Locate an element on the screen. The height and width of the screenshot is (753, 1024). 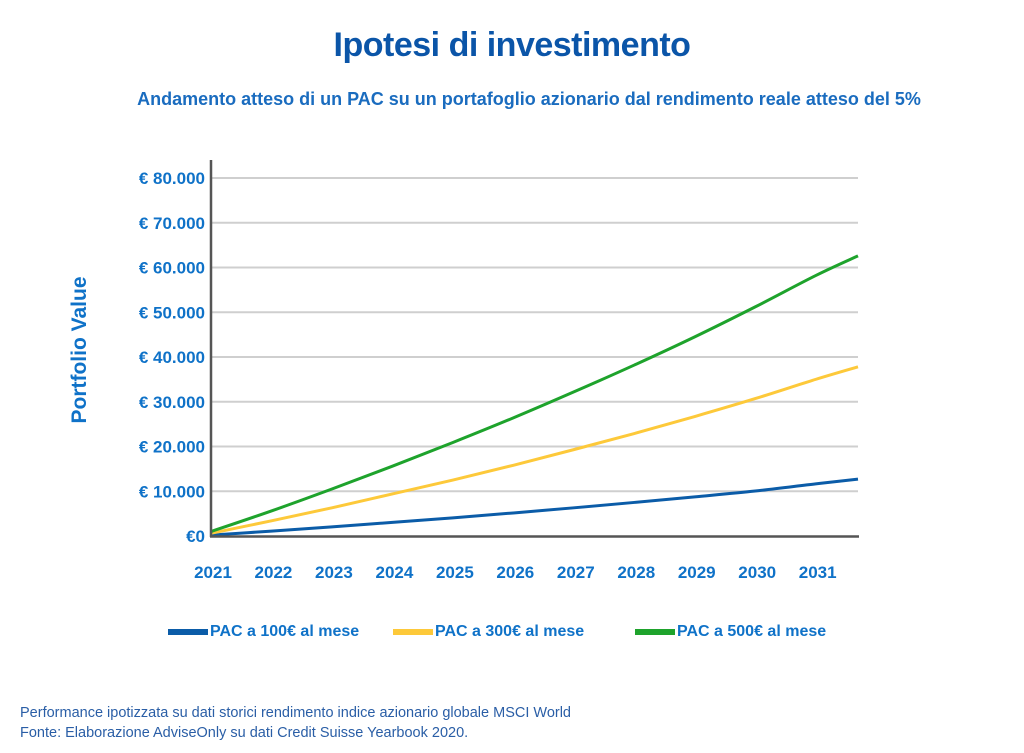
legend-swatch-green is located at coordinates (655, 632).